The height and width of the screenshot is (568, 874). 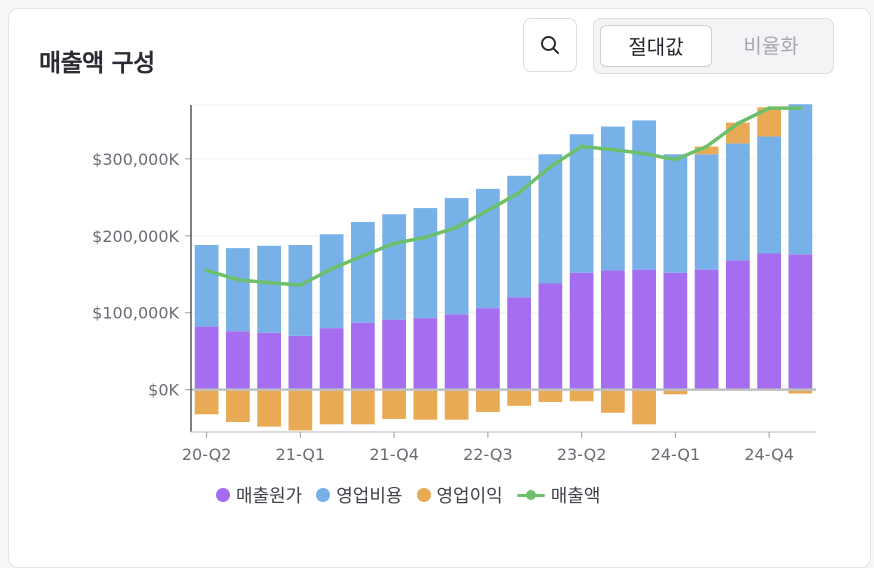 What do you see at coordinates (135, 236) in the screenshot?
I see `y-tick-label: $200,000K` at bounding box center [135, 236].